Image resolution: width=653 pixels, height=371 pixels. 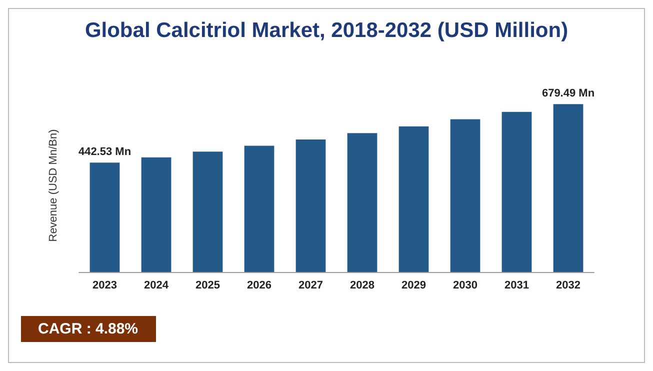 I want to click on x-tick-label: 2025, so click(x=208, y=286).